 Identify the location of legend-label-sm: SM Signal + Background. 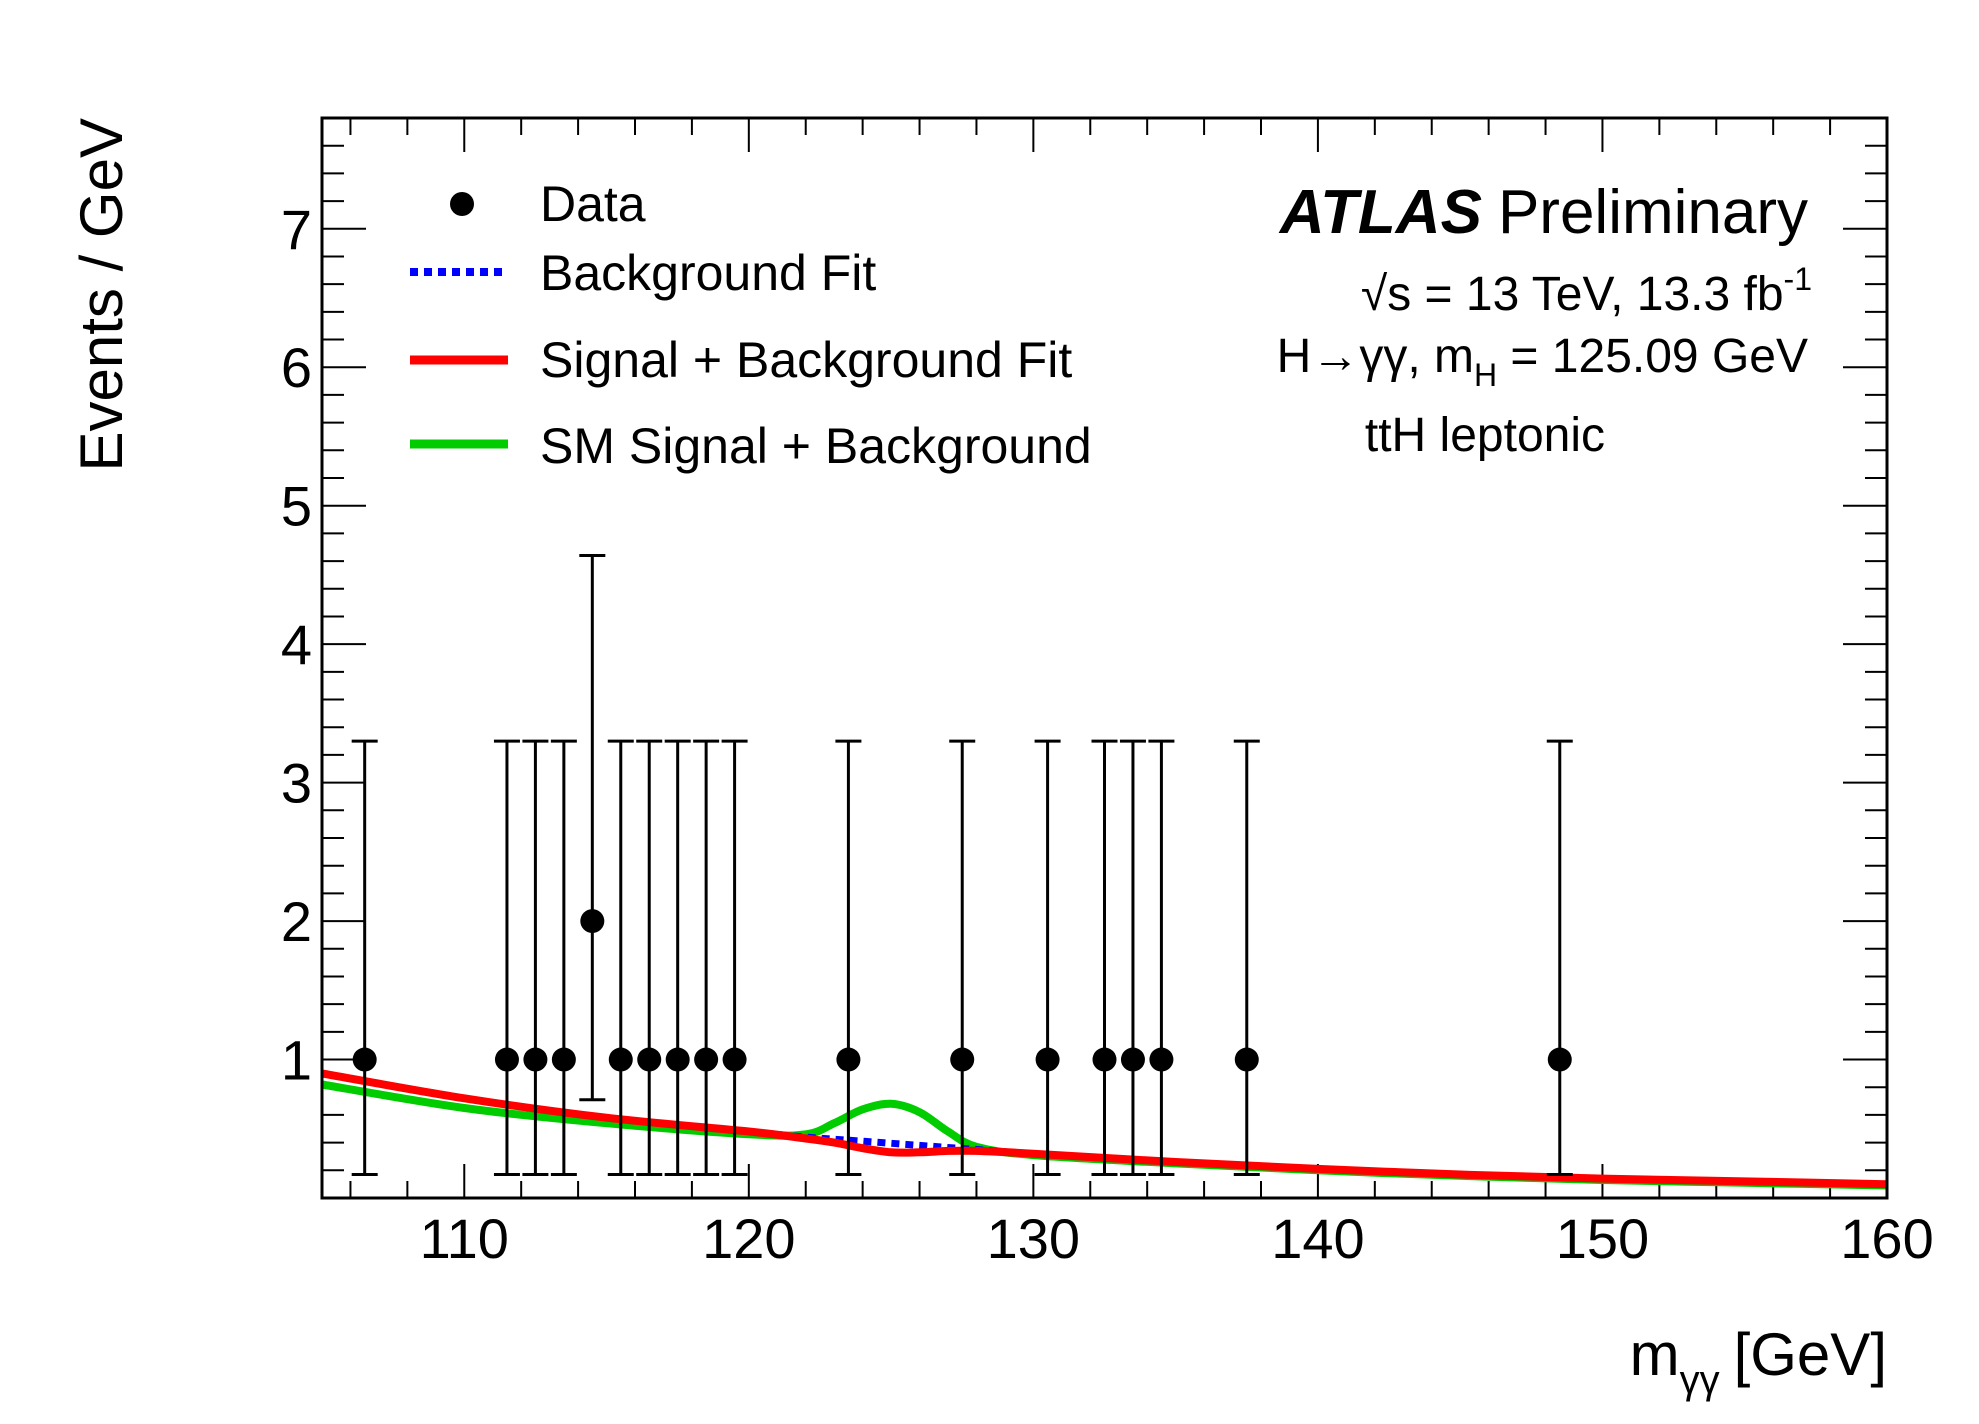
(816, 446).